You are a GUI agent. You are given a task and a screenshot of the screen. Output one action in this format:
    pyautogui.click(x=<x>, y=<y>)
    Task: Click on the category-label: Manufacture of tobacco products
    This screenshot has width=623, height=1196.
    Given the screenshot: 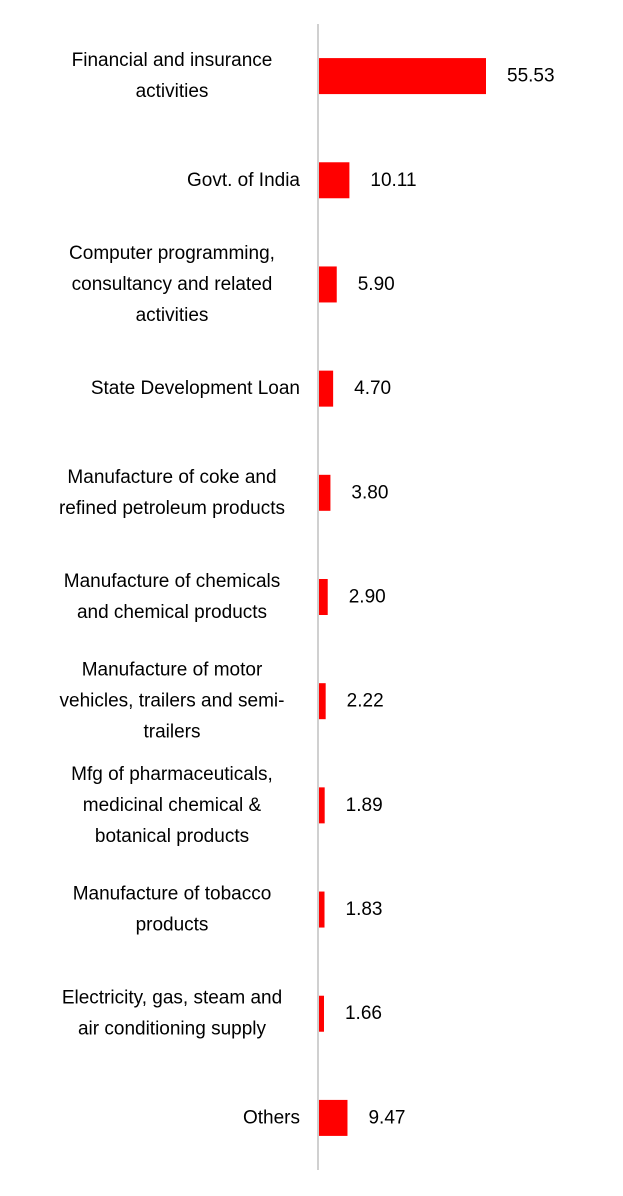 What is the action you would take?
    pyautogui.click(x=172, y=910)
    